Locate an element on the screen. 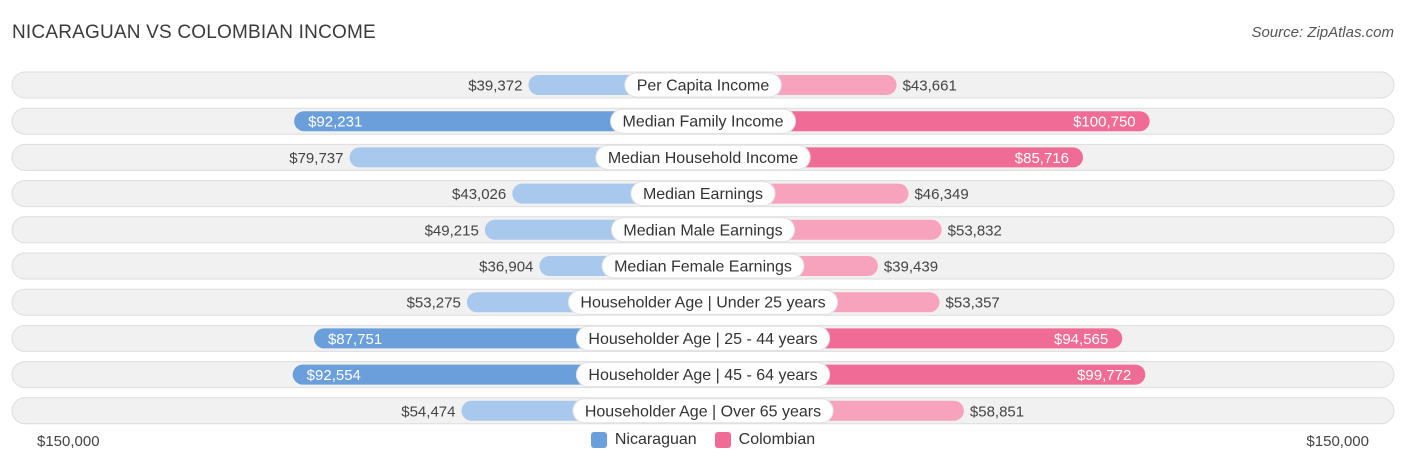  bar-colombian is located at coordinates (926, 121).